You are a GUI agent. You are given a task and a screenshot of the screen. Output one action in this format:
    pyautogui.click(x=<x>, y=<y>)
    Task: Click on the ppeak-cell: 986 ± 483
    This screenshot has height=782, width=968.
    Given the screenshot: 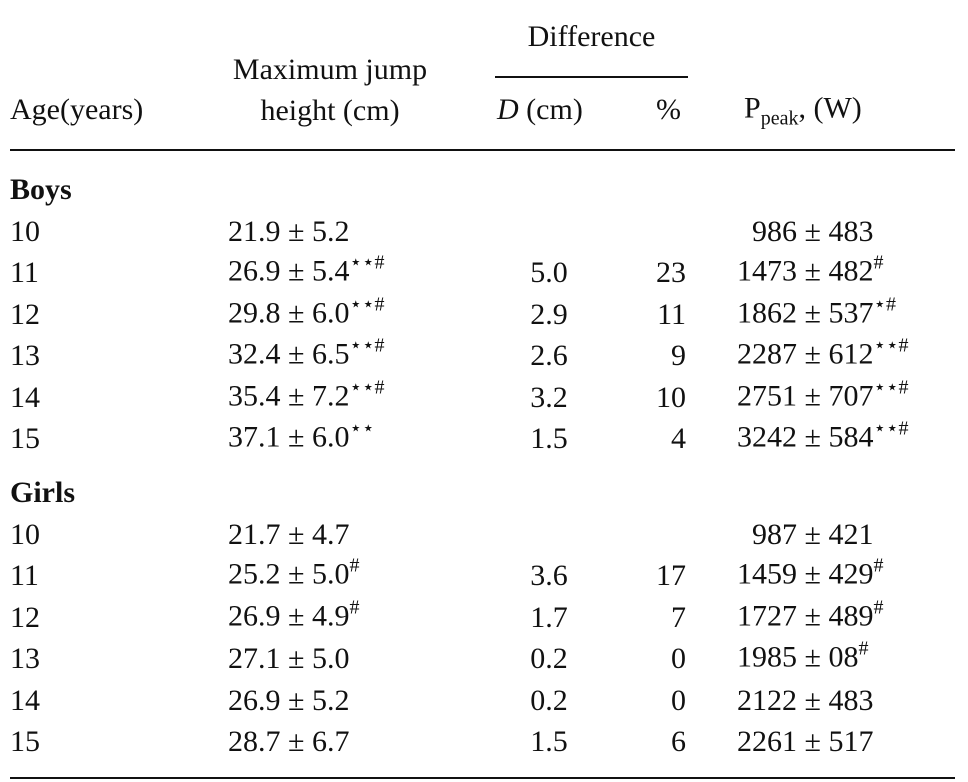 What is the action you would take?
    pyautogui.click(x=812, y=232)
    